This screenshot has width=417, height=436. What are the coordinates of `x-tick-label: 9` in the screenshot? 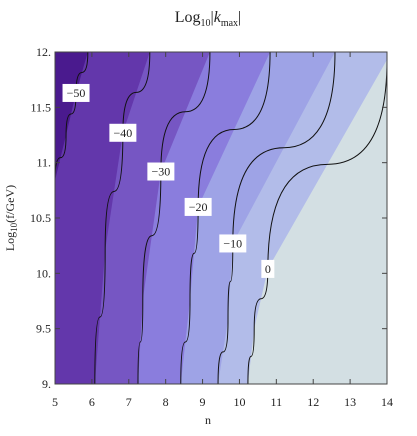 It's located at (203, 402).